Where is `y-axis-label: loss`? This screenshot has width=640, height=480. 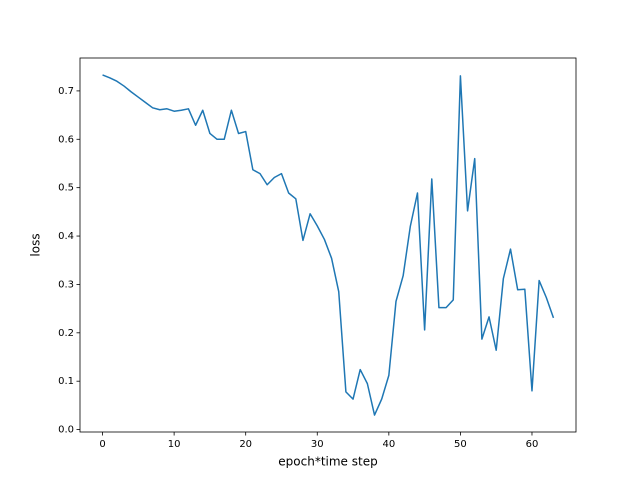
y-axis-label: loss is located at coordinates (36, 244).